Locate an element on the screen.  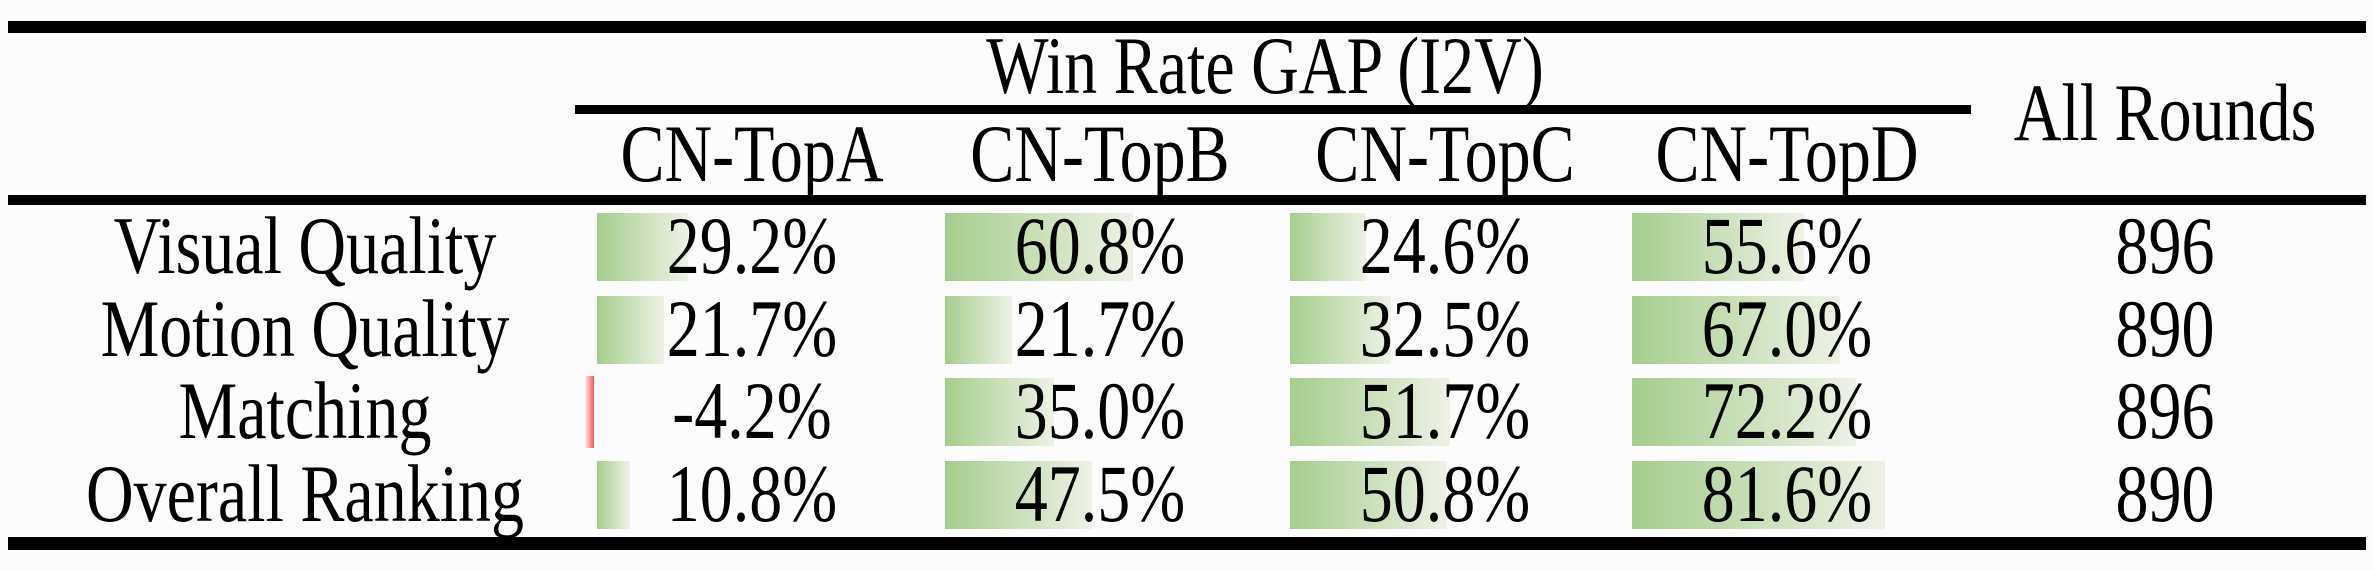
row-label: Matching is located at coordinates (305, 411).